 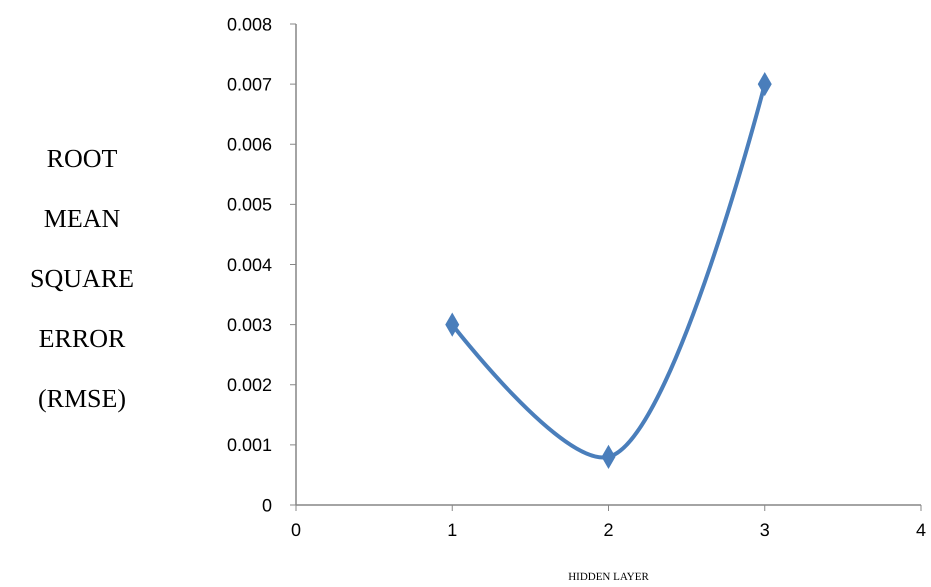 I want to click on y-tick-label: 0.005, so click(x=249, y=204).